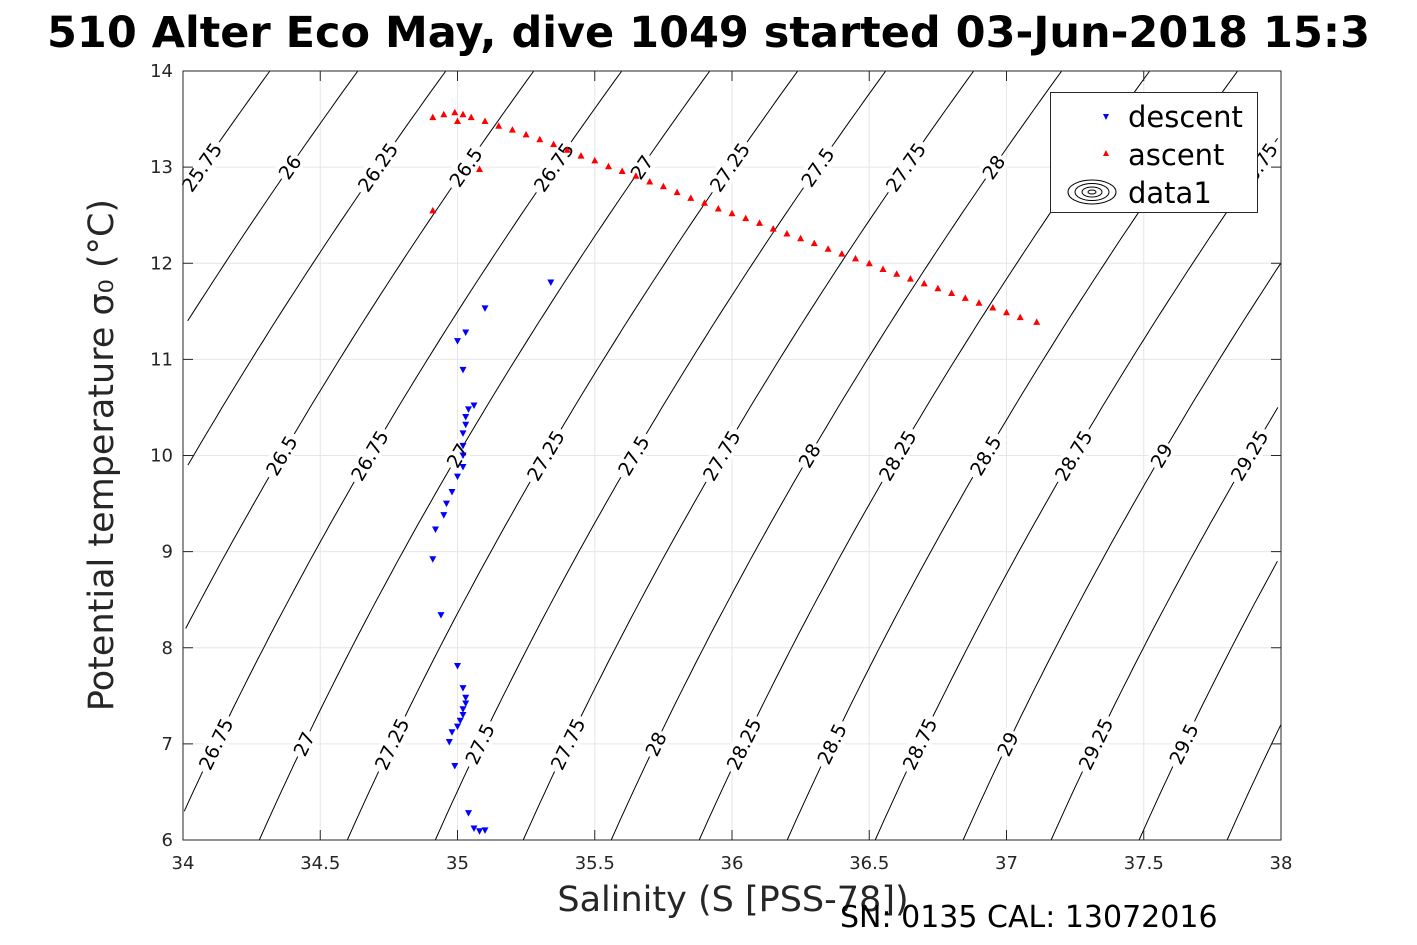 The image size is (1417, 945). What do you see at coordinates (183, 863) in the screenshot?
I see `x-tick-label: 34` at bounding box center [183, 863].